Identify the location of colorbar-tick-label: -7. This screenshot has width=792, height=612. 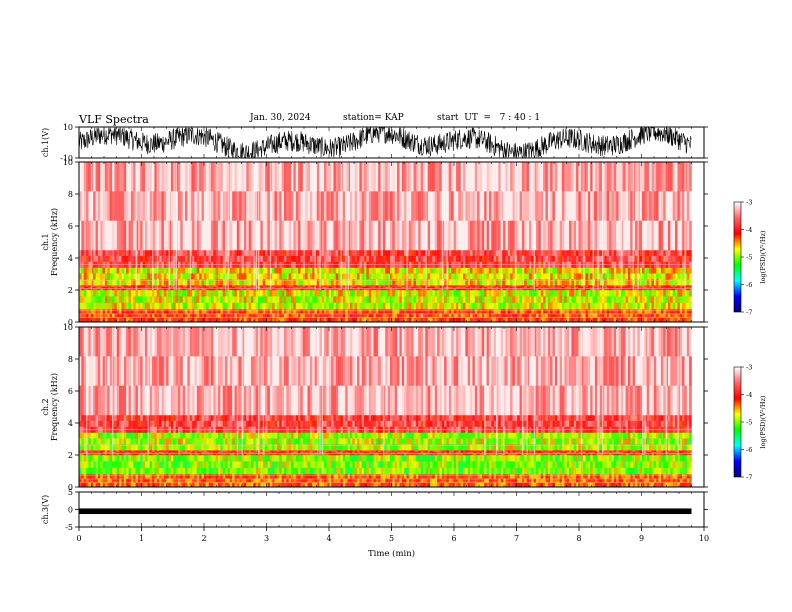
(749, 313).